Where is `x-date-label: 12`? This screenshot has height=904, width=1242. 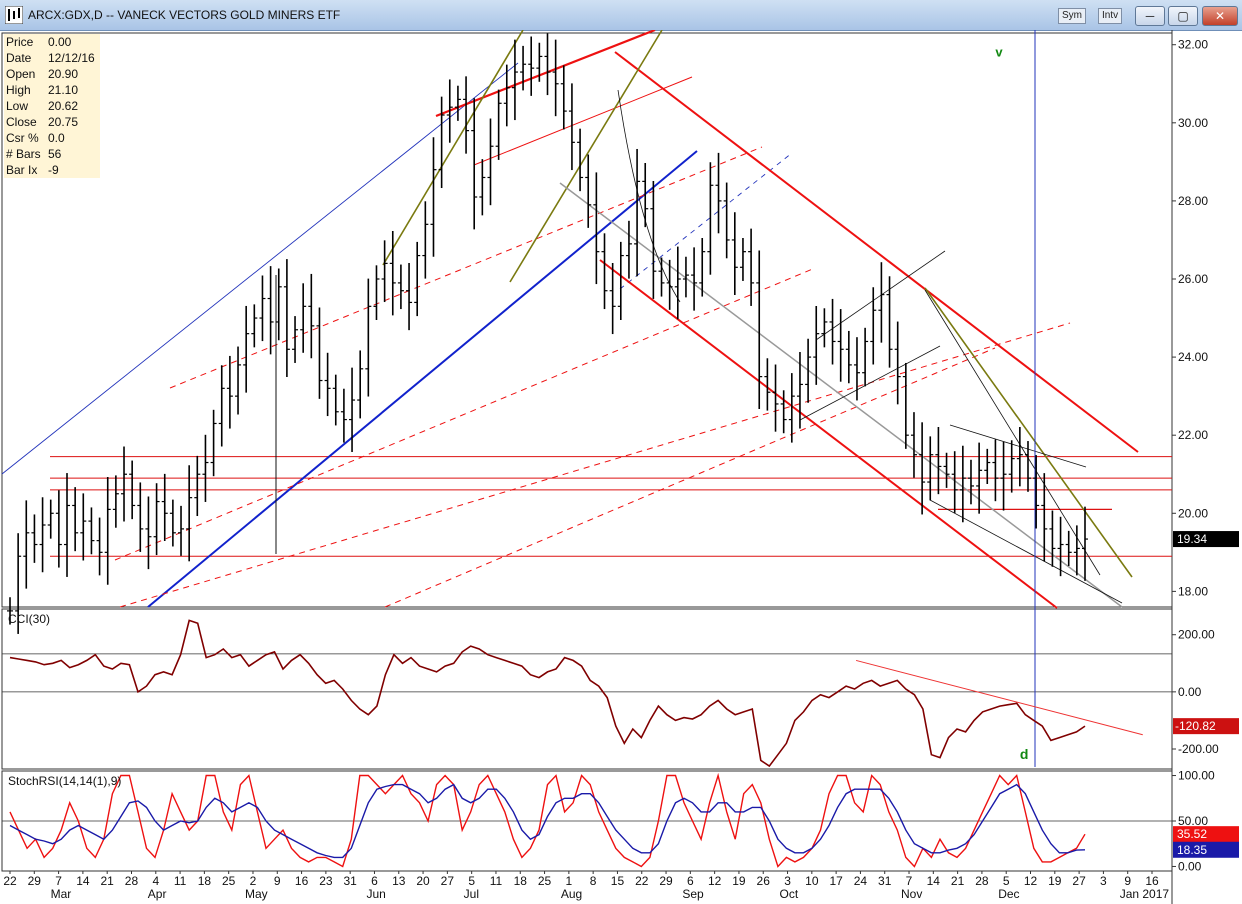
x-date-label: 12 is located at coordinates (715, 881).